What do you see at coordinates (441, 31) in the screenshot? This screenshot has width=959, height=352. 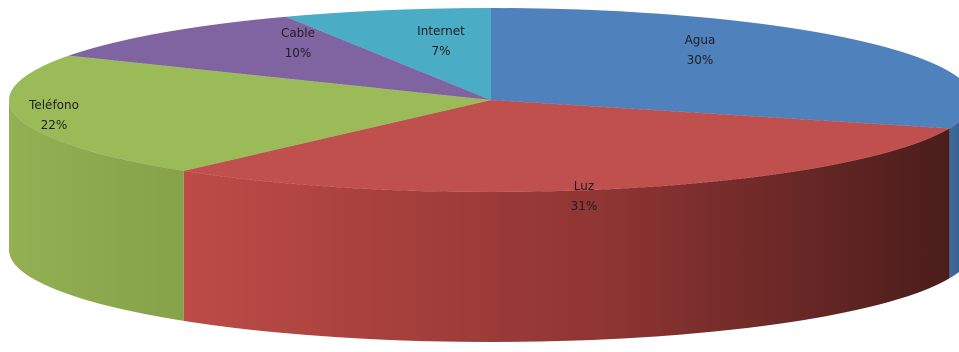 I see `slice-label-internet: Internet` at bounding box center [441, 31].